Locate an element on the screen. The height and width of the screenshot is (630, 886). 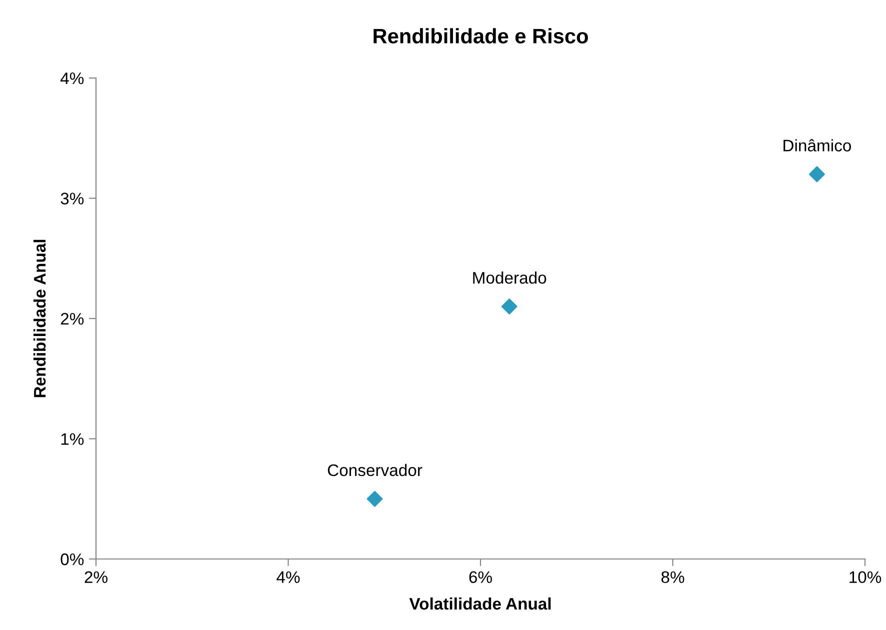
y-tick-label: 3% is located at coordinates (72, 198).